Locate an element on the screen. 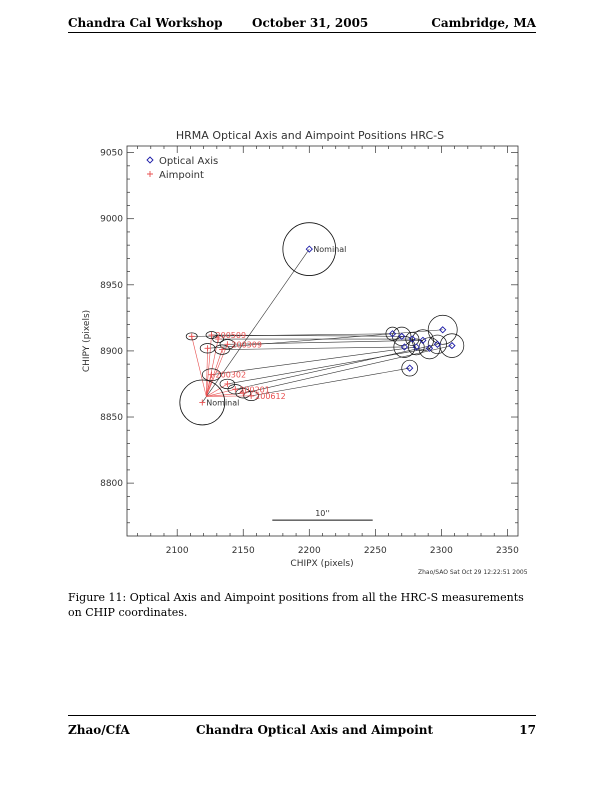  legend-optical-axis-marker is located at coordinates (150, 160).